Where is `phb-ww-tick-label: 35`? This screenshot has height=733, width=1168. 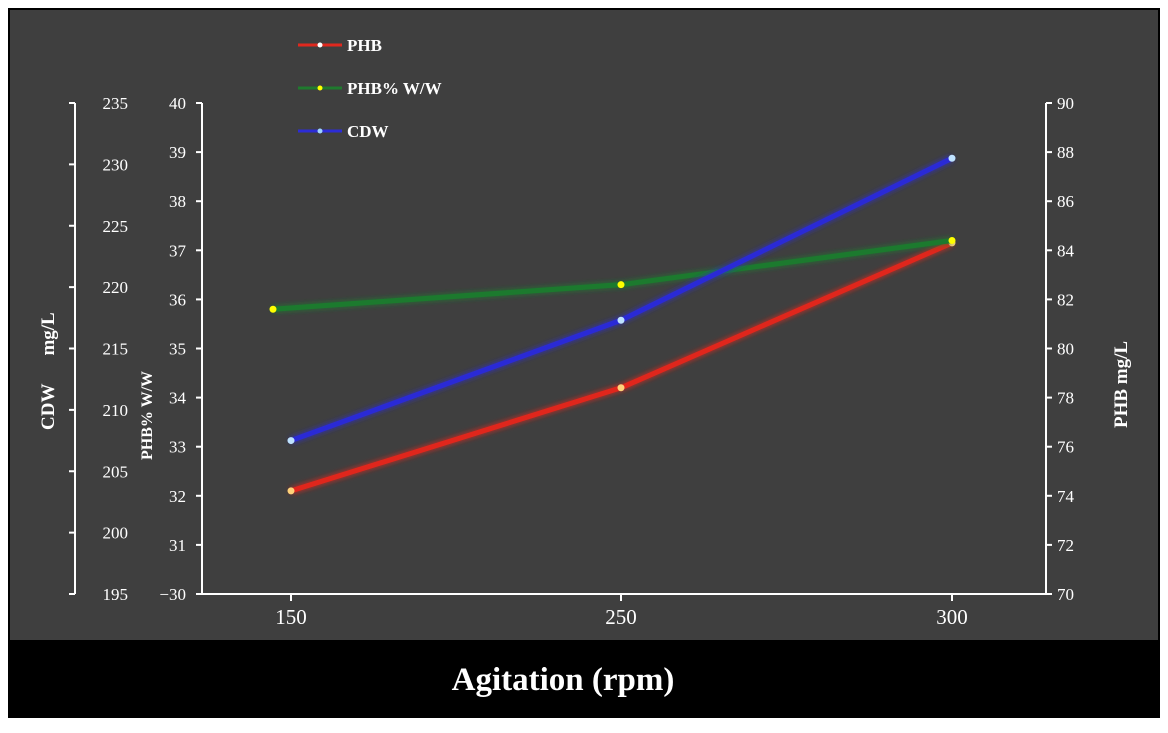
phb-ww-tick-label: 35 is located at coordinates (177, 349).